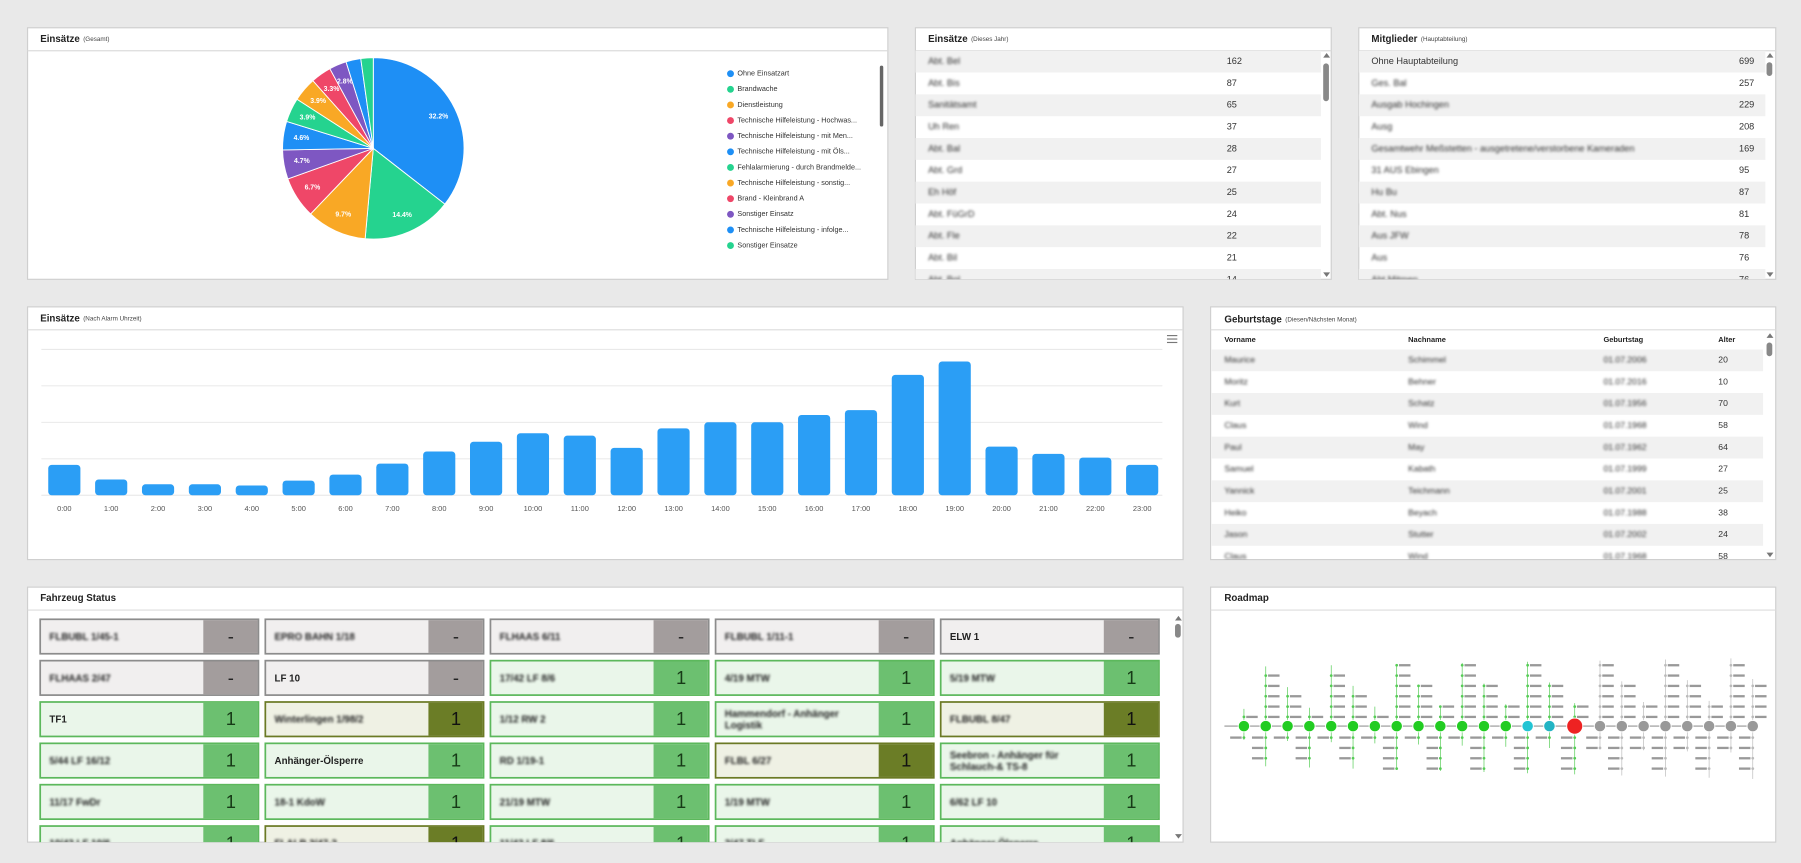 The height and width of the screenshot is (863, 1801). Describe the element at coordinates (599, 842) in the screenshot. I see `vehicle-card: 11/42 LF 8/6 1` at that location.